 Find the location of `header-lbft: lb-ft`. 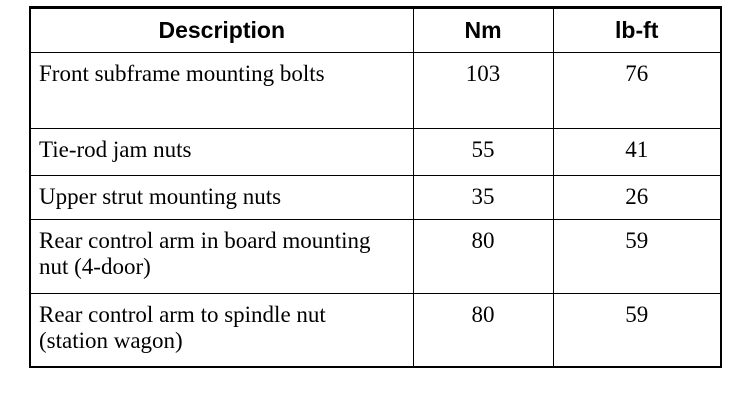

header-lbft: lb-ft is located at coordinates (637, 30).